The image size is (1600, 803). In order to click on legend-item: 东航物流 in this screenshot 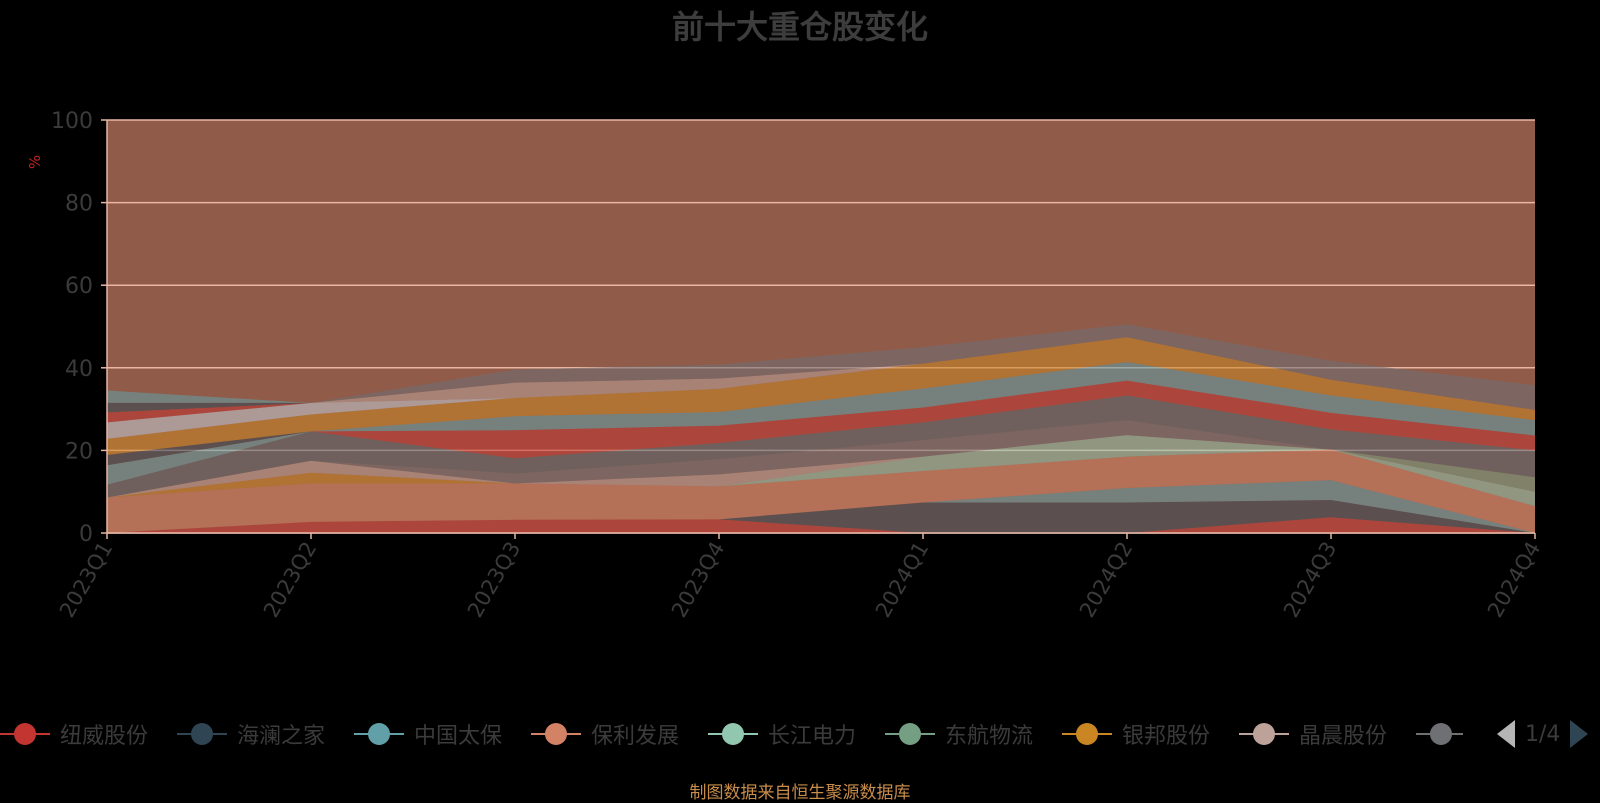, I will do `click(959, 734)`.